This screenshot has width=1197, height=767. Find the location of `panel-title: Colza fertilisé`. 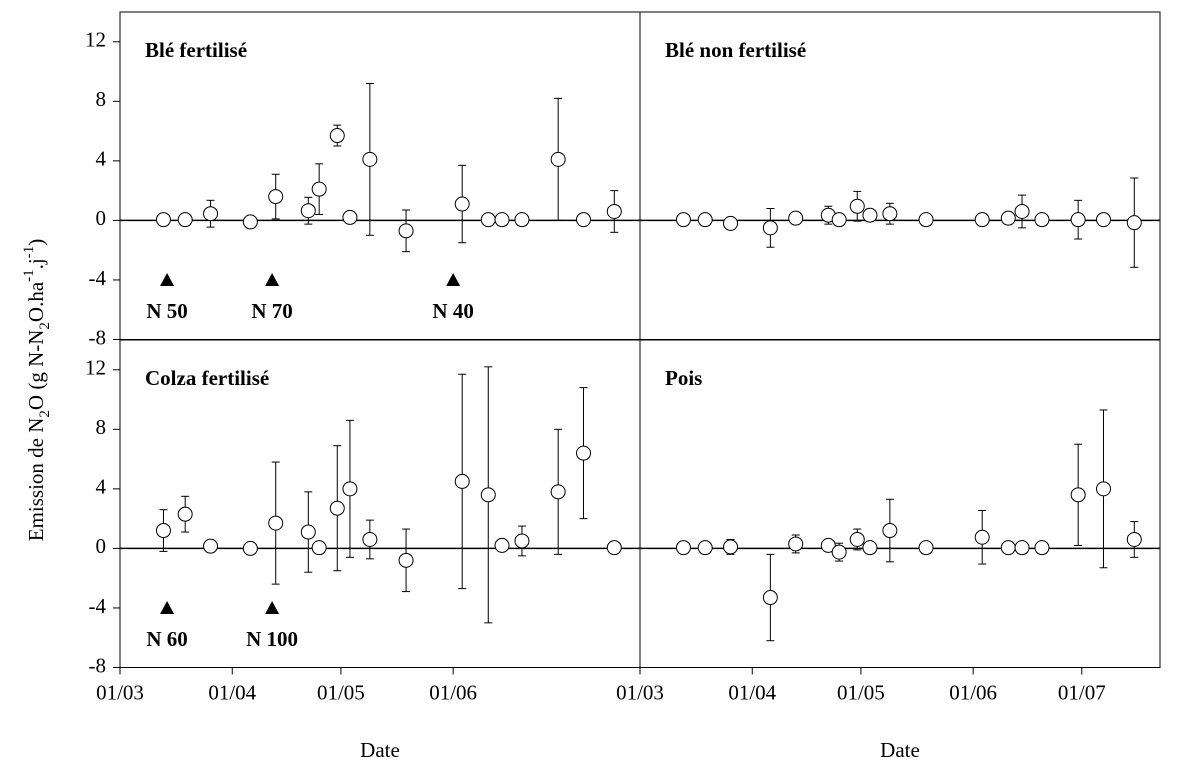

panel-title: Colza fertilisé is located at coordinates (207, 378).